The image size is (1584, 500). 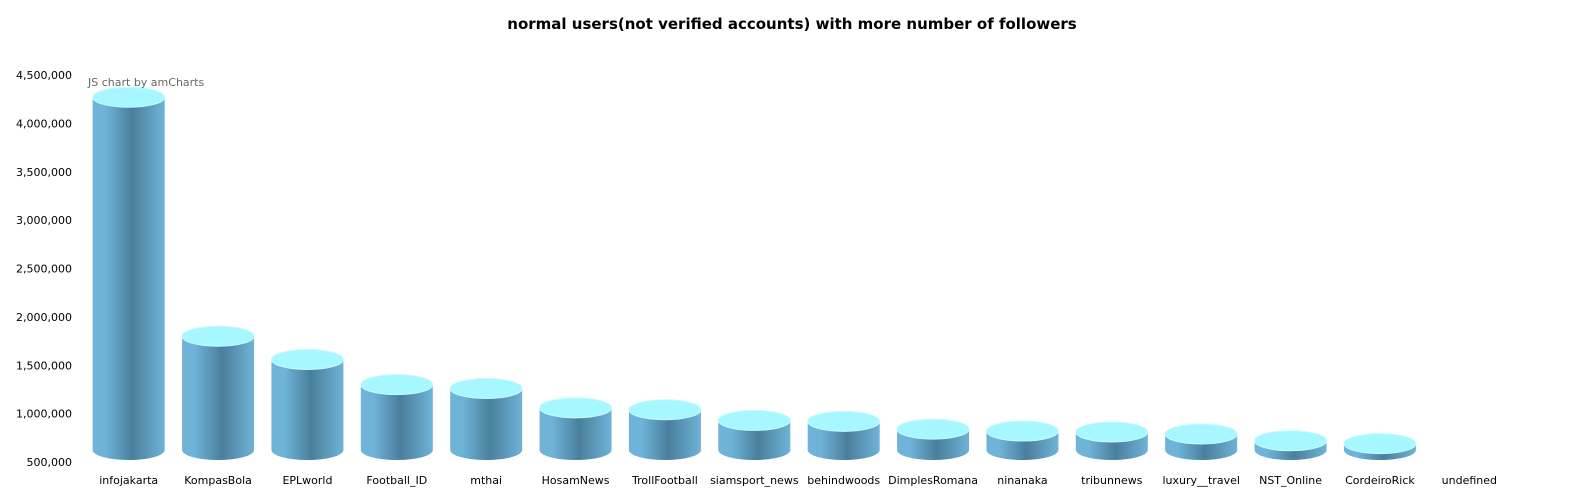 What do you see at coordinates (486, 480) in the screenshot?
I see `x-tick-label: mthai` at bounding box center [486, 480].